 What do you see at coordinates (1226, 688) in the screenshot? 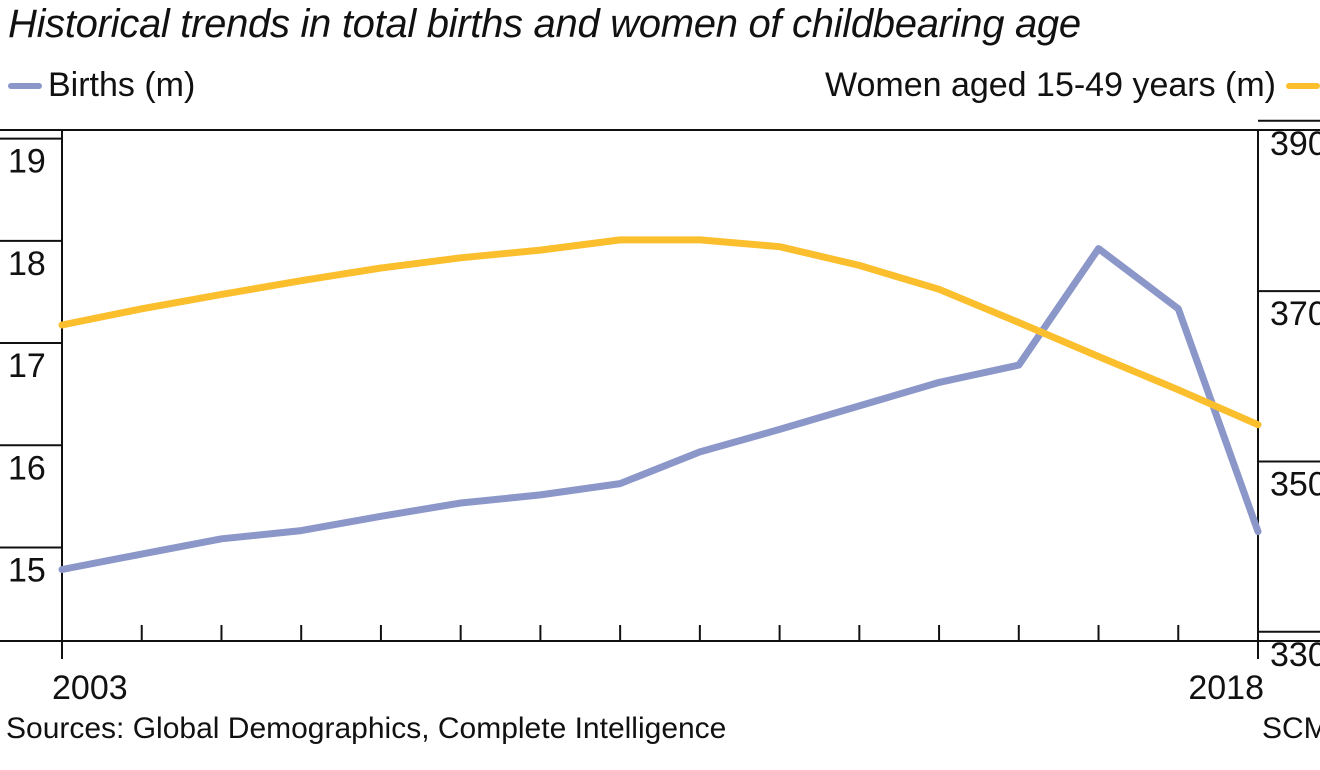
I see `x-tick-label-2018: 2018` at bounding box center [1226, 688].